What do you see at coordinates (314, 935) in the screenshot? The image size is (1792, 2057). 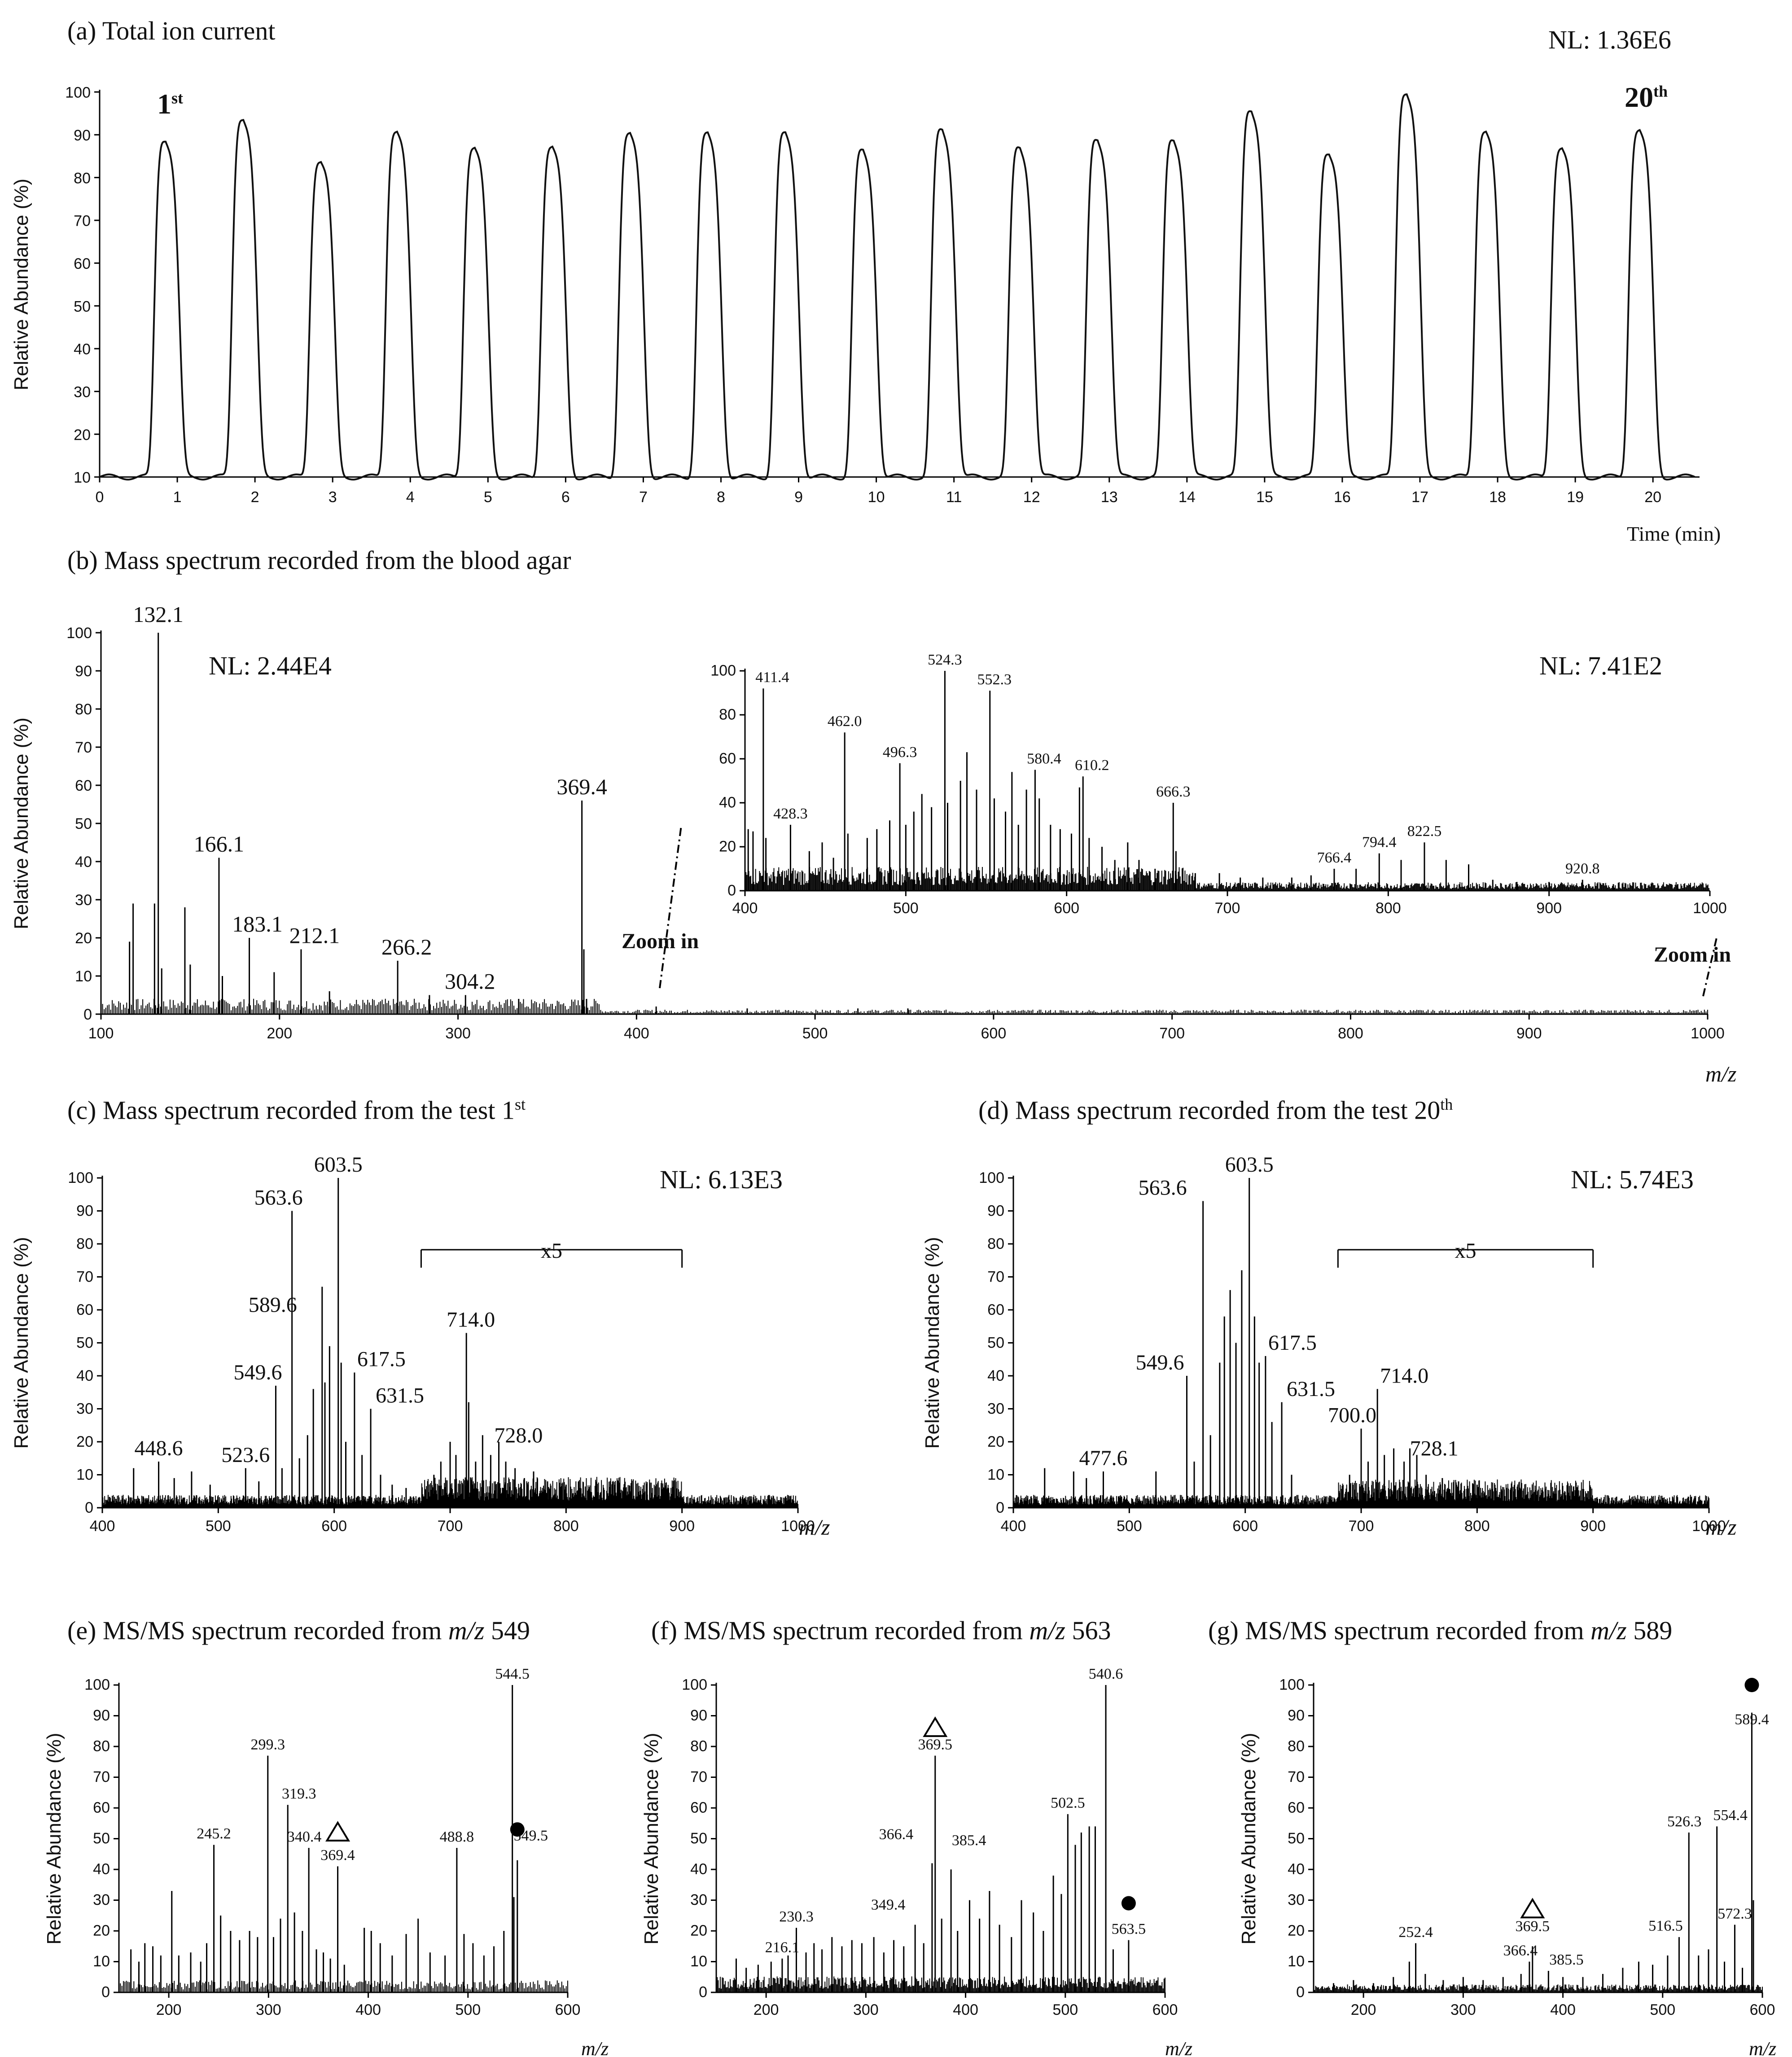 I see `peak-label: 212.1` at bounding box center [314, 935].